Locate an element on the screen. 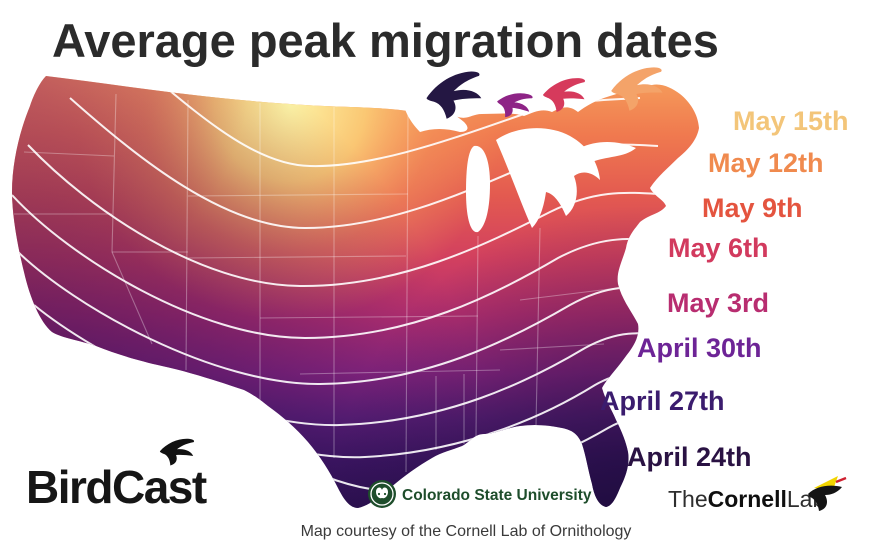 Image resolution: width=874 pixels, height=551 pixels. cornell-lab-logo: TheCornellLab is located at coordinates (757, 494).